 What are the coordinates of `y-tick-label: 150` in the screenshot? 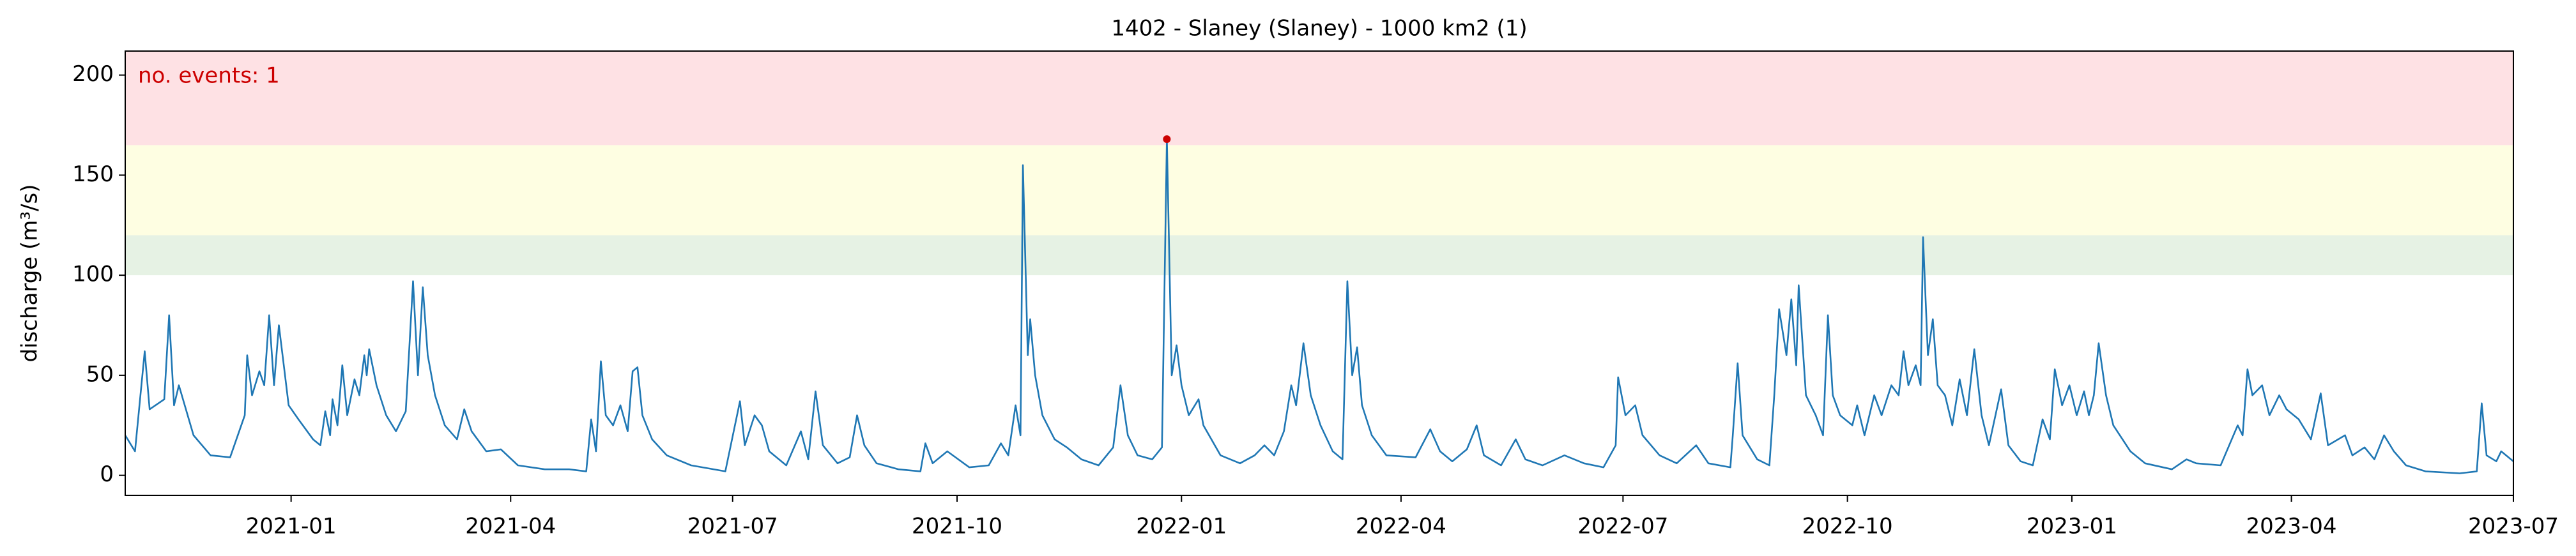 It's located at (93, 175).